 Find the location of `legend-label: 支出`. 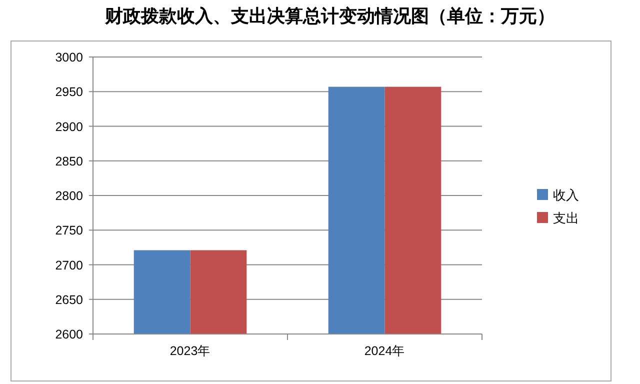

legend-label: 支出 is located at coordinates (566, 218).